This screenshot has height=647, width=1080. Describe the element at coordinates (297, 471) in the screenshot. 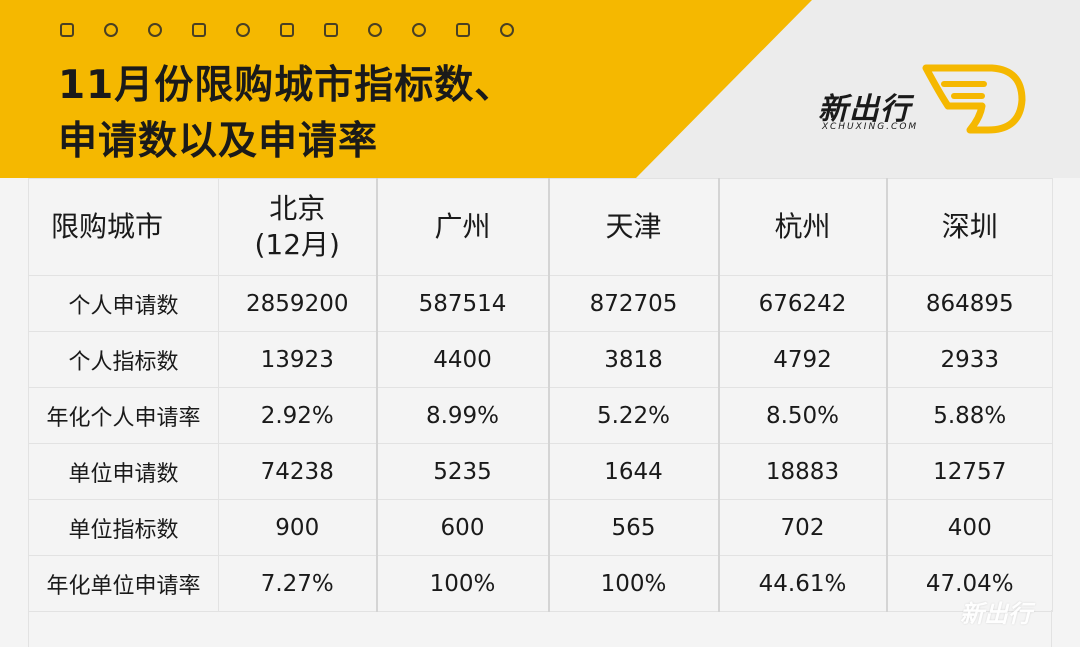

I see `table-cell: 74238` at that location.